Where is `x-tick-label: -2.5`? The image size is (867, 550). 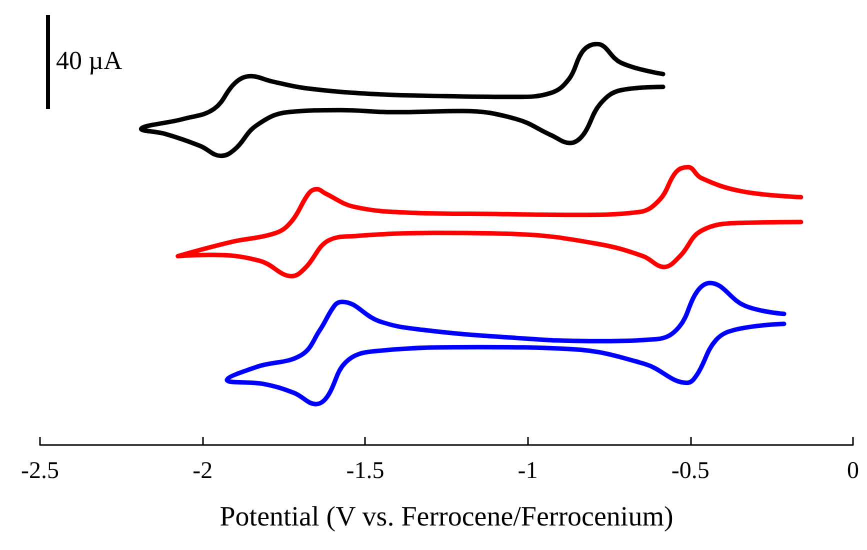
x-tick-label: -2.5 is located at coordinates (40, 471).